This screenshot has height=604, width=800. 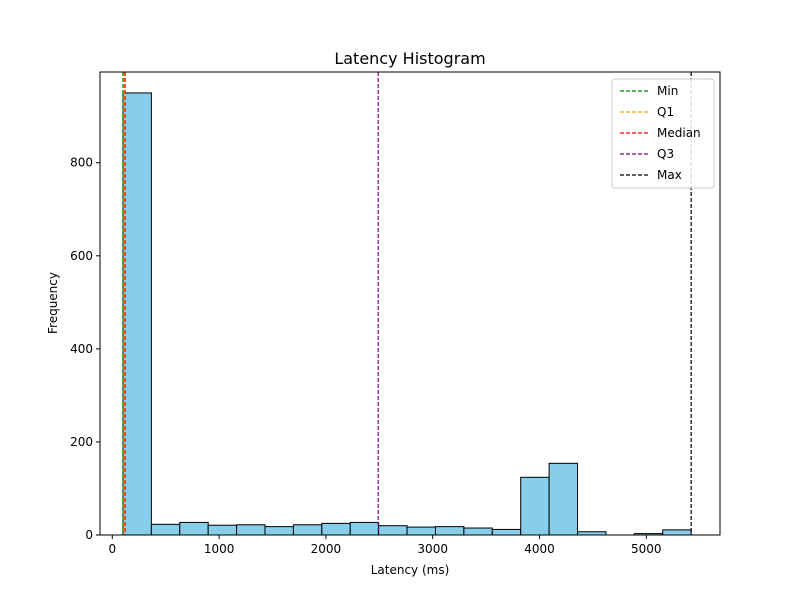 I want to click on x-tick-label: 2000, so click(x=326, y=549).